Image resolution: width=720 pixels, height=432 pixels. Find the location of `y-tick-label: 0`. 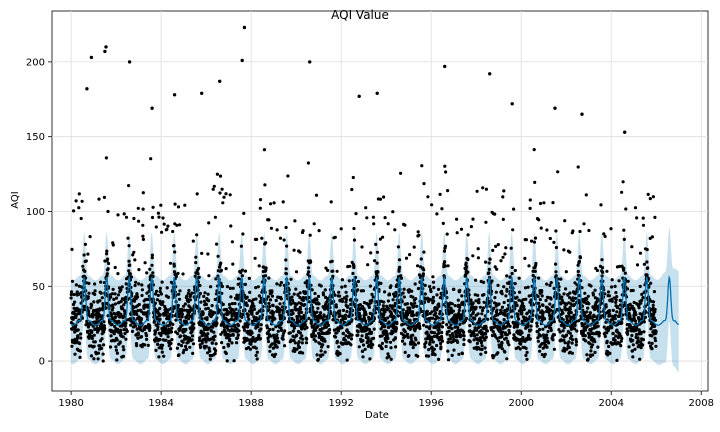

y-tick-label: 0 is located at coordinates (42, 362).